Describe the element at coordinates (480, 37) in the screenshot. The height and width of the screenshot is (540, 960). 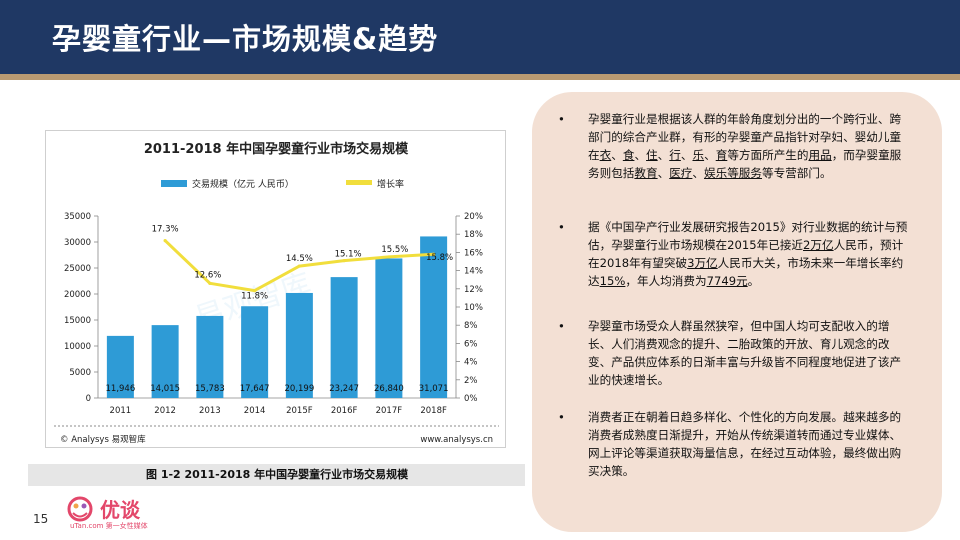
I see `title-bar: 孕婴童行业—市场规模&趋势` at that location.